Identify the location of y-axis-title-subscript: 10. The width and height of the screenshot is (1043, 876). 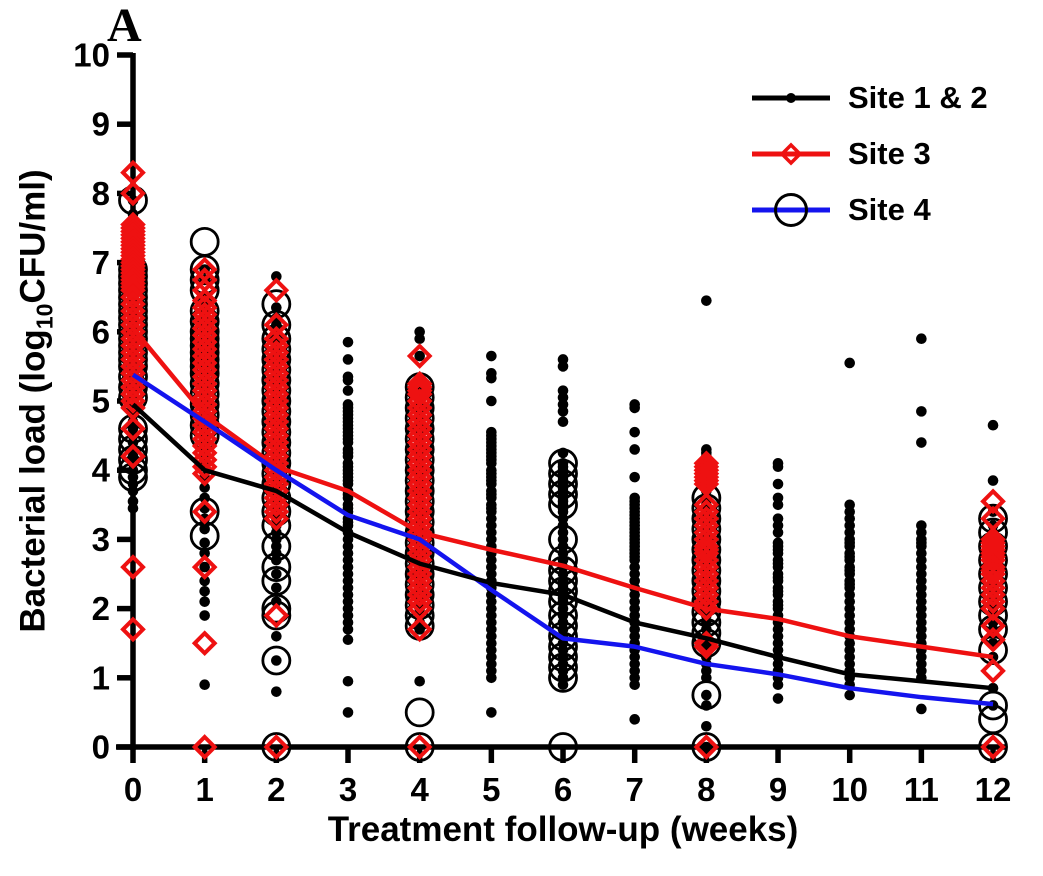
(44, 316).